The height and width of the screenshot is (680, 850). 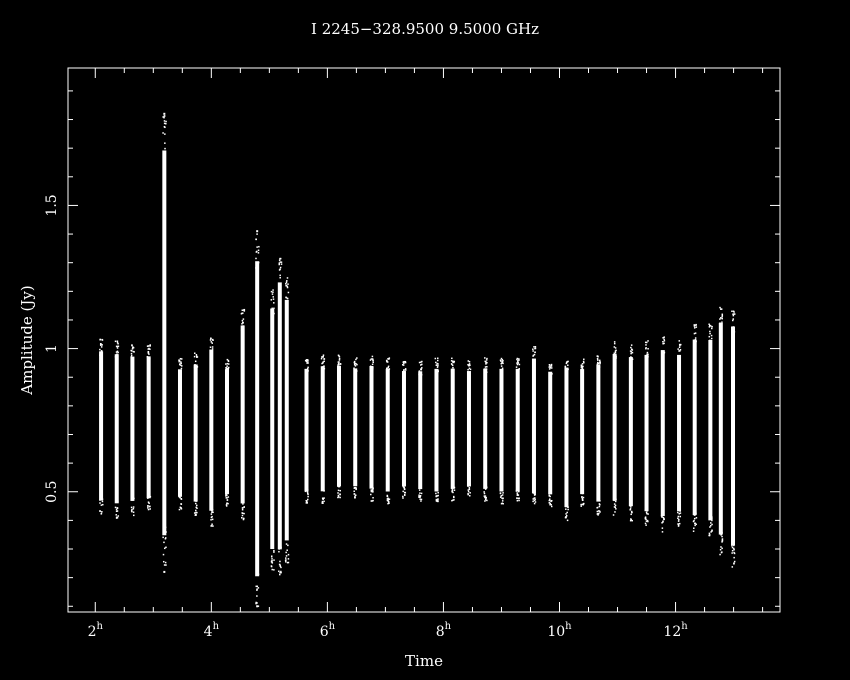 I want to click on x-tick-label: 6h, so click(x=328, y=630).